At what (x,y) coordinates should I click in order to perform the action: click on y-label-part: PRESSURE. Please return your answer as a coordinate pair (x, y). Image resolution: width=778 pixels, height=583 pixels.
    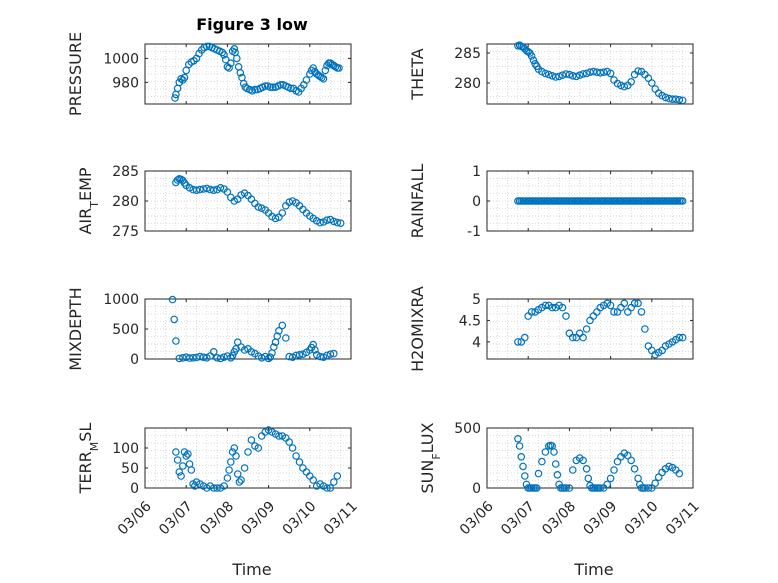
    Looking at the image, I should click on (75, 74).